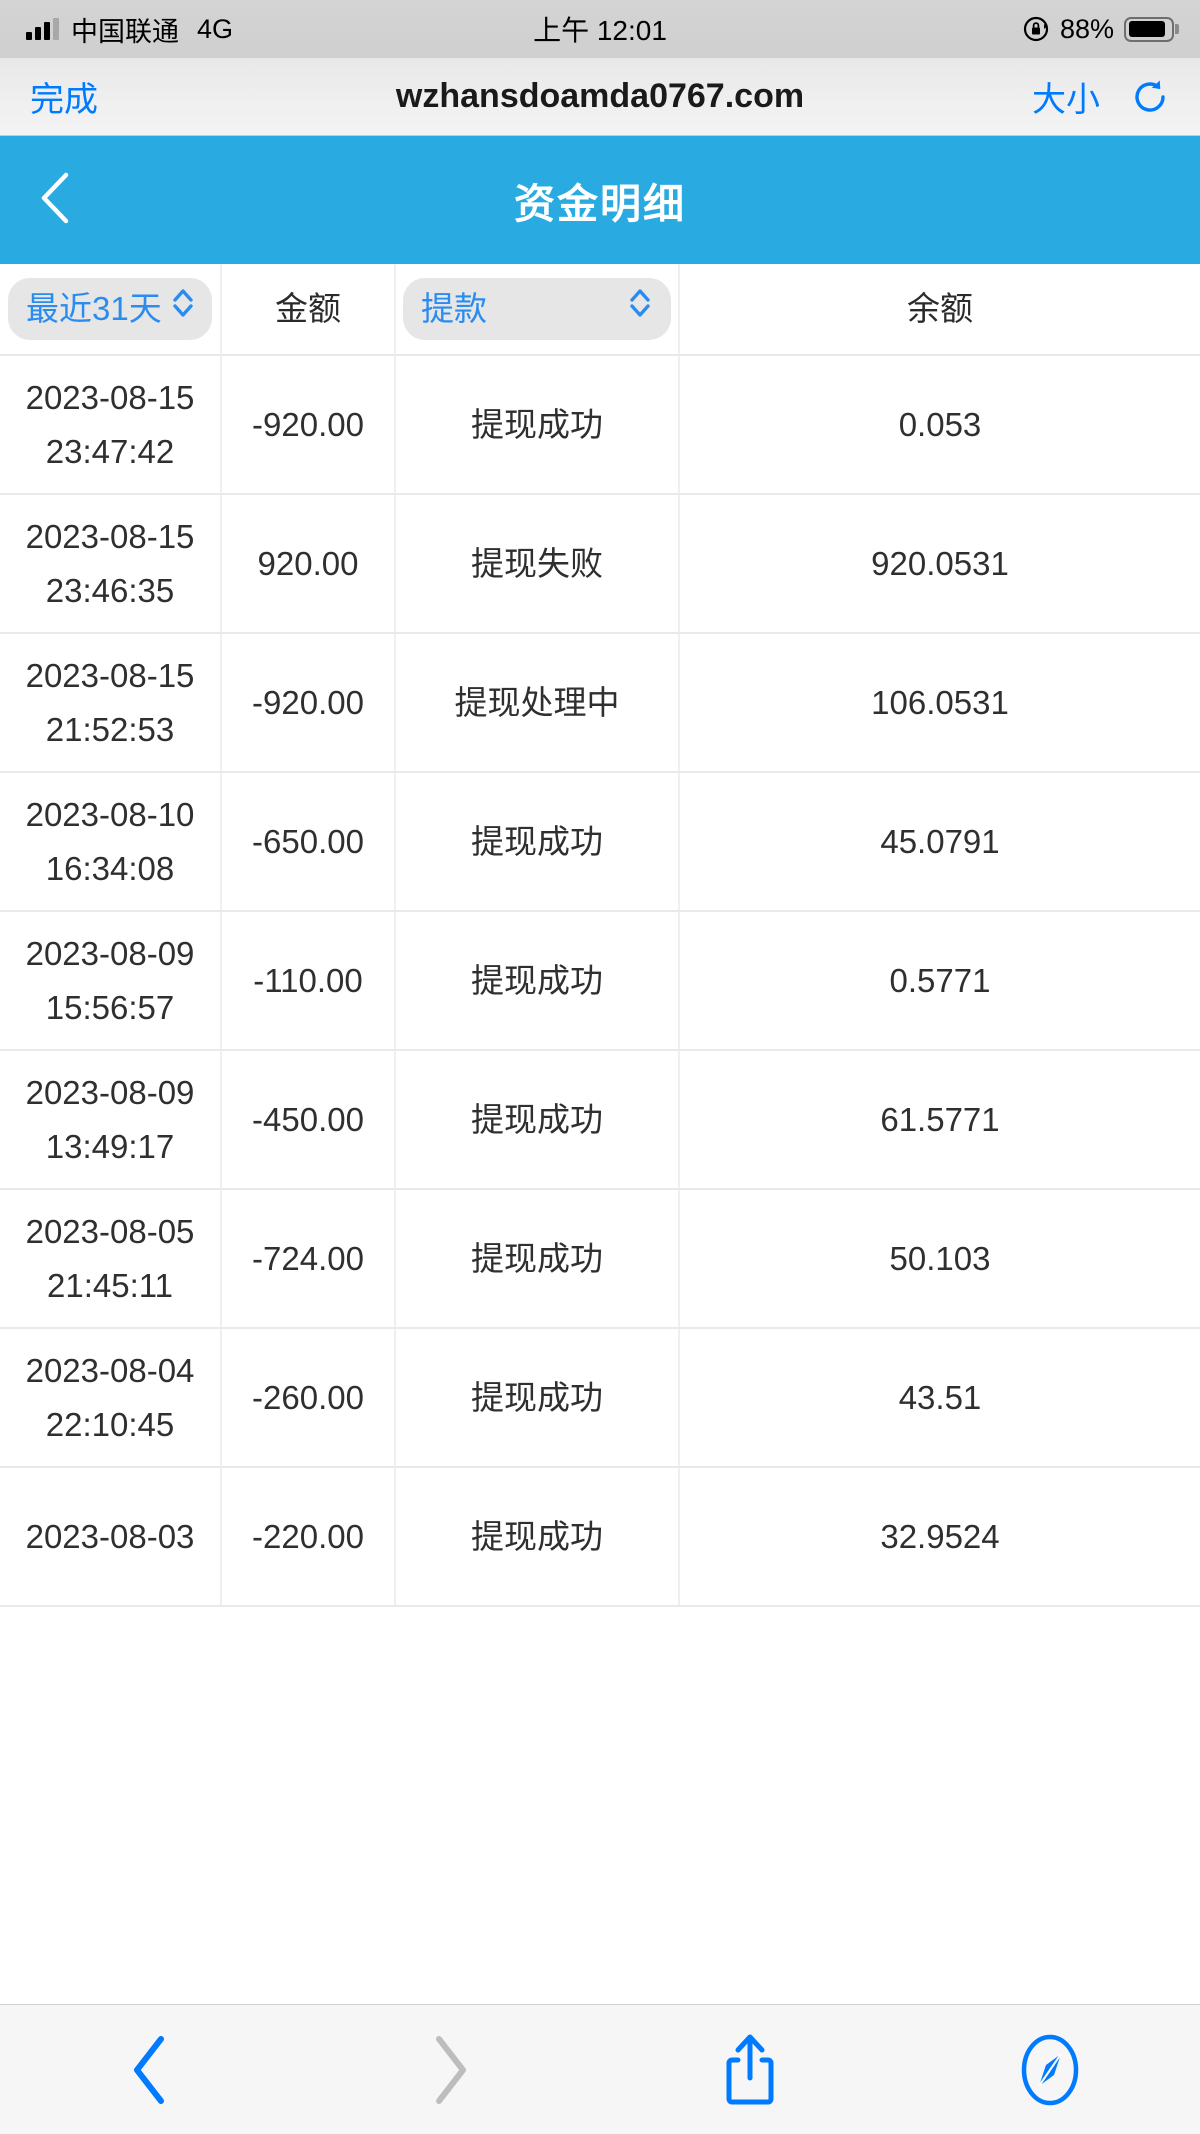 Image resolution: width=1200 pixels, height=2134 pixels. Describe the element at coordinates (110, 1146) in the screenshot. I see `cell-time: 13:49:17` at that location.